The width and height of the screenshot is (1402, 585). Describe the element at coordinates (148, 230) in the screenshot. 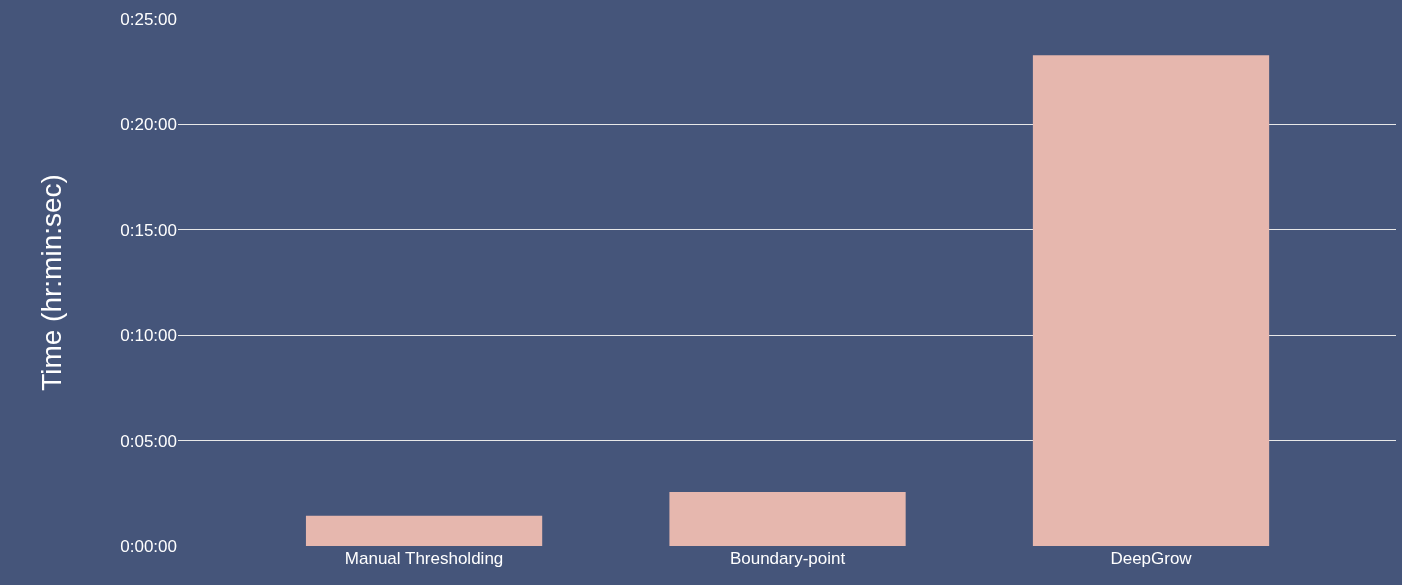

I see `y-tick-label: 0:15:00` at that location.